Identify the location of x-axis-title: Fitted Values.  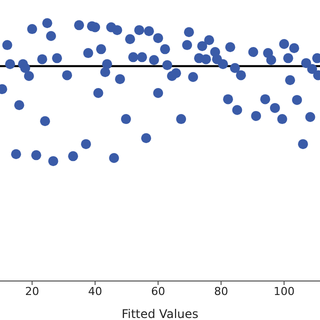
(160, 313).